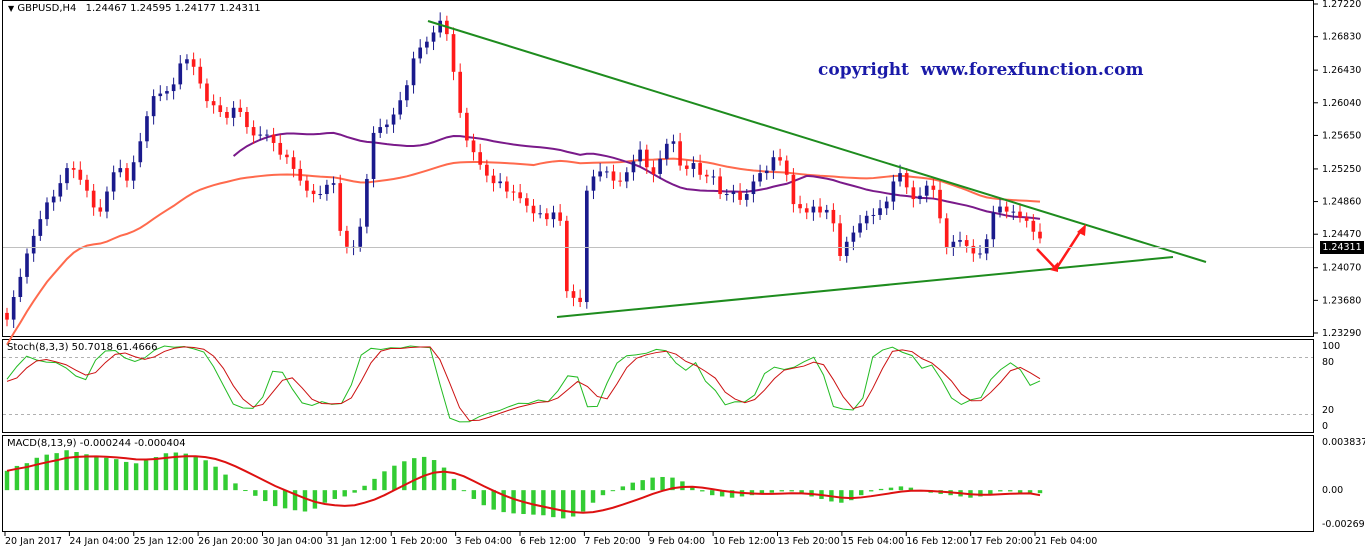 Image resolution: width=1365 pixels, height=550 pixels. What do you see at coordinates (865, 287) in the screenshot?
I see `lower-trendline` at bounding box center [865, 287].